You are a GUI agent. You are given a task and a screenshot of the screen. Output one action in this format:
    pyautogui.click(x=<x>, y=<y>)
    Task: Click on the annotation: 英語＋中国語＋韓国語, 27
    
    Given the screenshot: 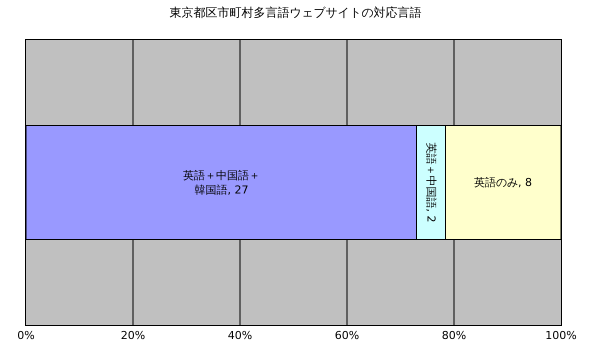 What is the action you would take?
    pyautogui.click(x=221, y=182)
    